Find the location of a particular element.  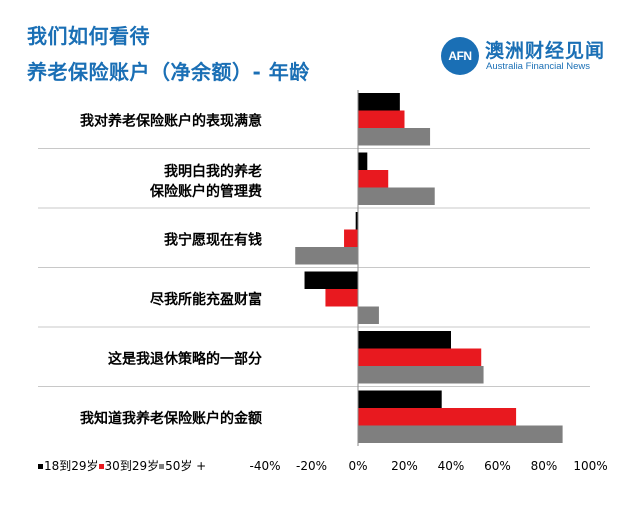

bar-s2-c3 is located at coordinates (351, 238).